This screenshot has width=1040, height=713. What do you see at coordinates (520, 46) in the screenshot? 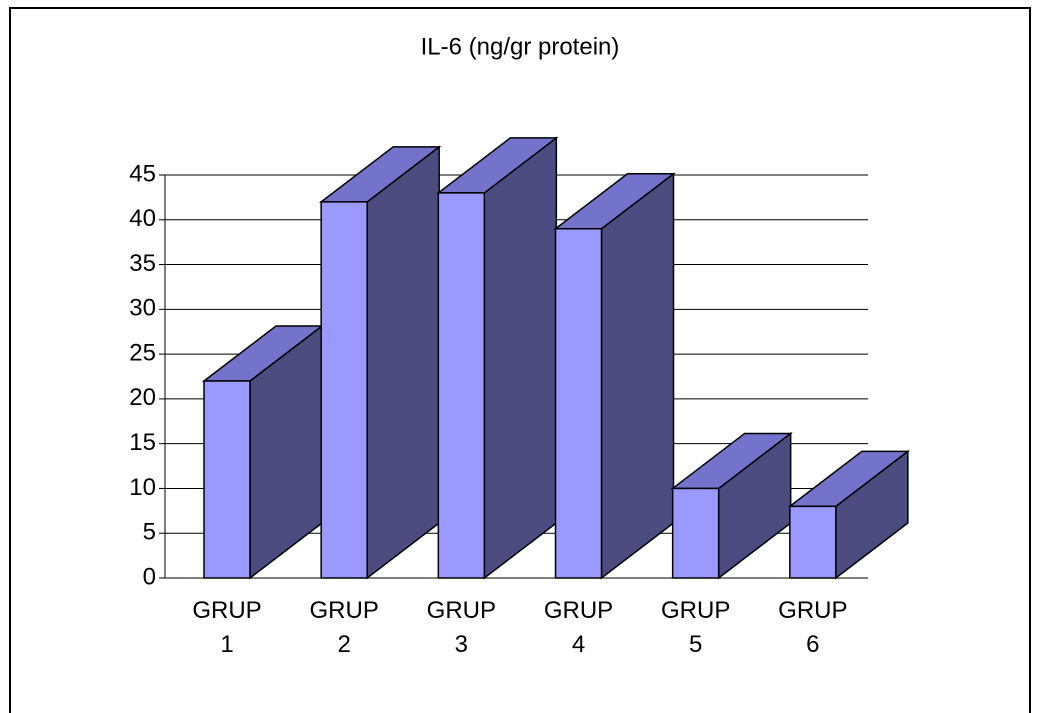
I see `chart-title: IL-6 (ng/gr protein)` at bounding box center [520, 46].